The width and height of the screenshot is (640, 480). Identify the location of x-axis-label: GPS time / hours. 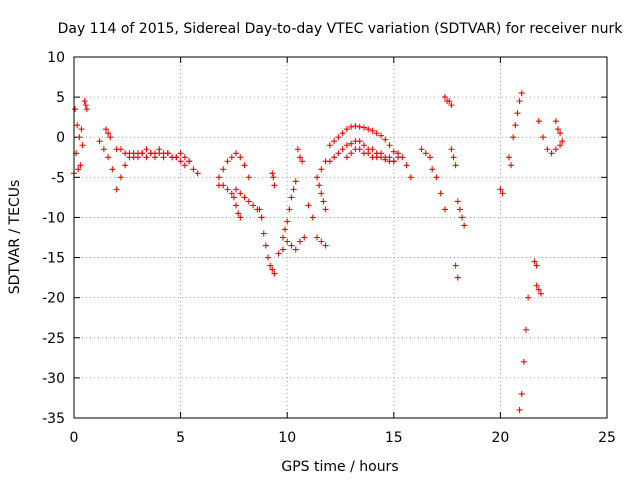
(339, 467).